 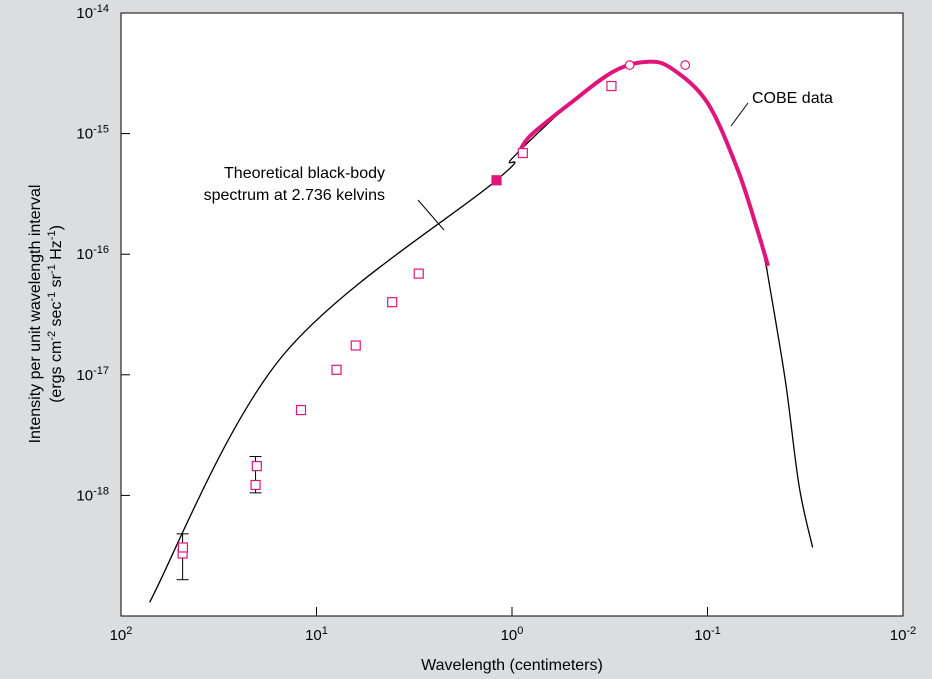 I want to click on y-tick-label: 10-16, so click(x=92, y=253).